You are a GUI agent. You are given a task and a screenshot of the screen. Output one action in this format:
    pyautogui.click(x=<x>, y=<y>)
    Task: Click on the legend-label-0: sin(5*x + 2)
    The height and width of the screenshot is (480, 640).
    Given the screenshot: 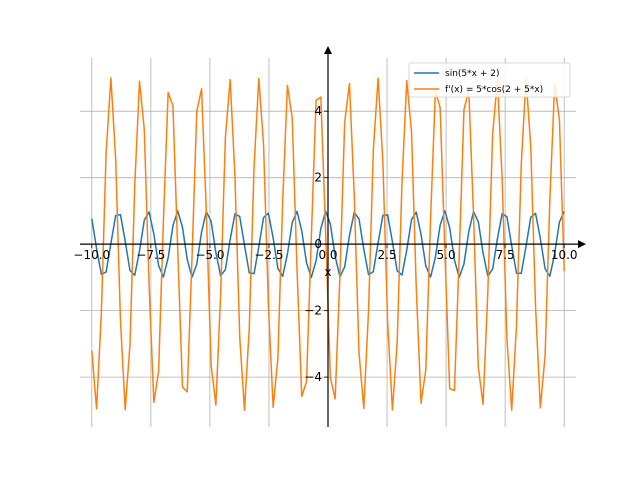 What is the action you would take?
    pyautogui.click(x=472, y=74)
    